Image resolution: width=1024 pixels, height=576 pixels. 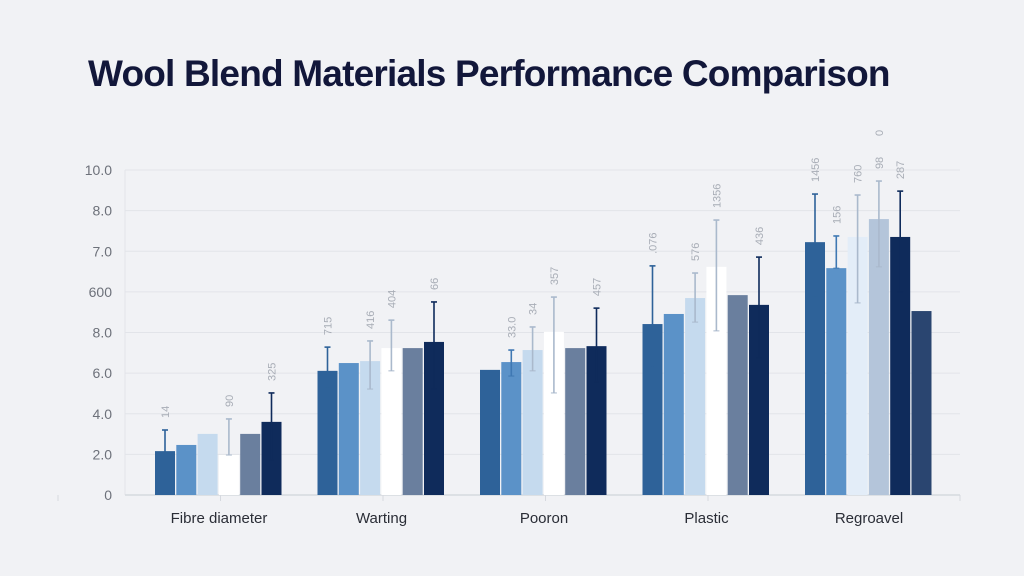 I want to click on data-label: 287, so click(x=901, y=170).